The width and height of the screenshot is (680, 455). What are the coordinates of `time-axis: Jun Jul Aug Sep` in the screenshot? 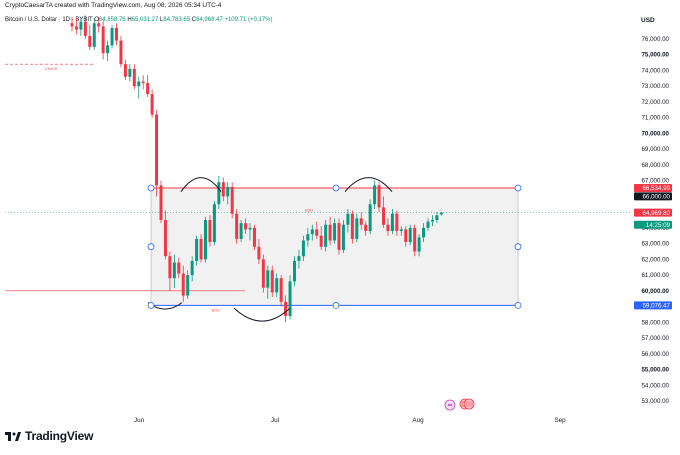 It's located at (350, 420).